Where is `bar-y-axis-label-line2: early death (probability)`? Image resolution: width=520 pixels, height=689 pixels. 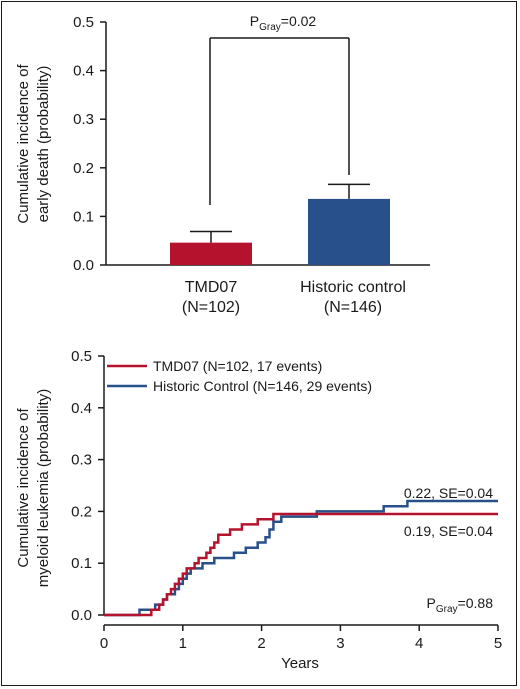
bar-y-axis-label-line2: early death (probability) is located at coordinates (43, 144).